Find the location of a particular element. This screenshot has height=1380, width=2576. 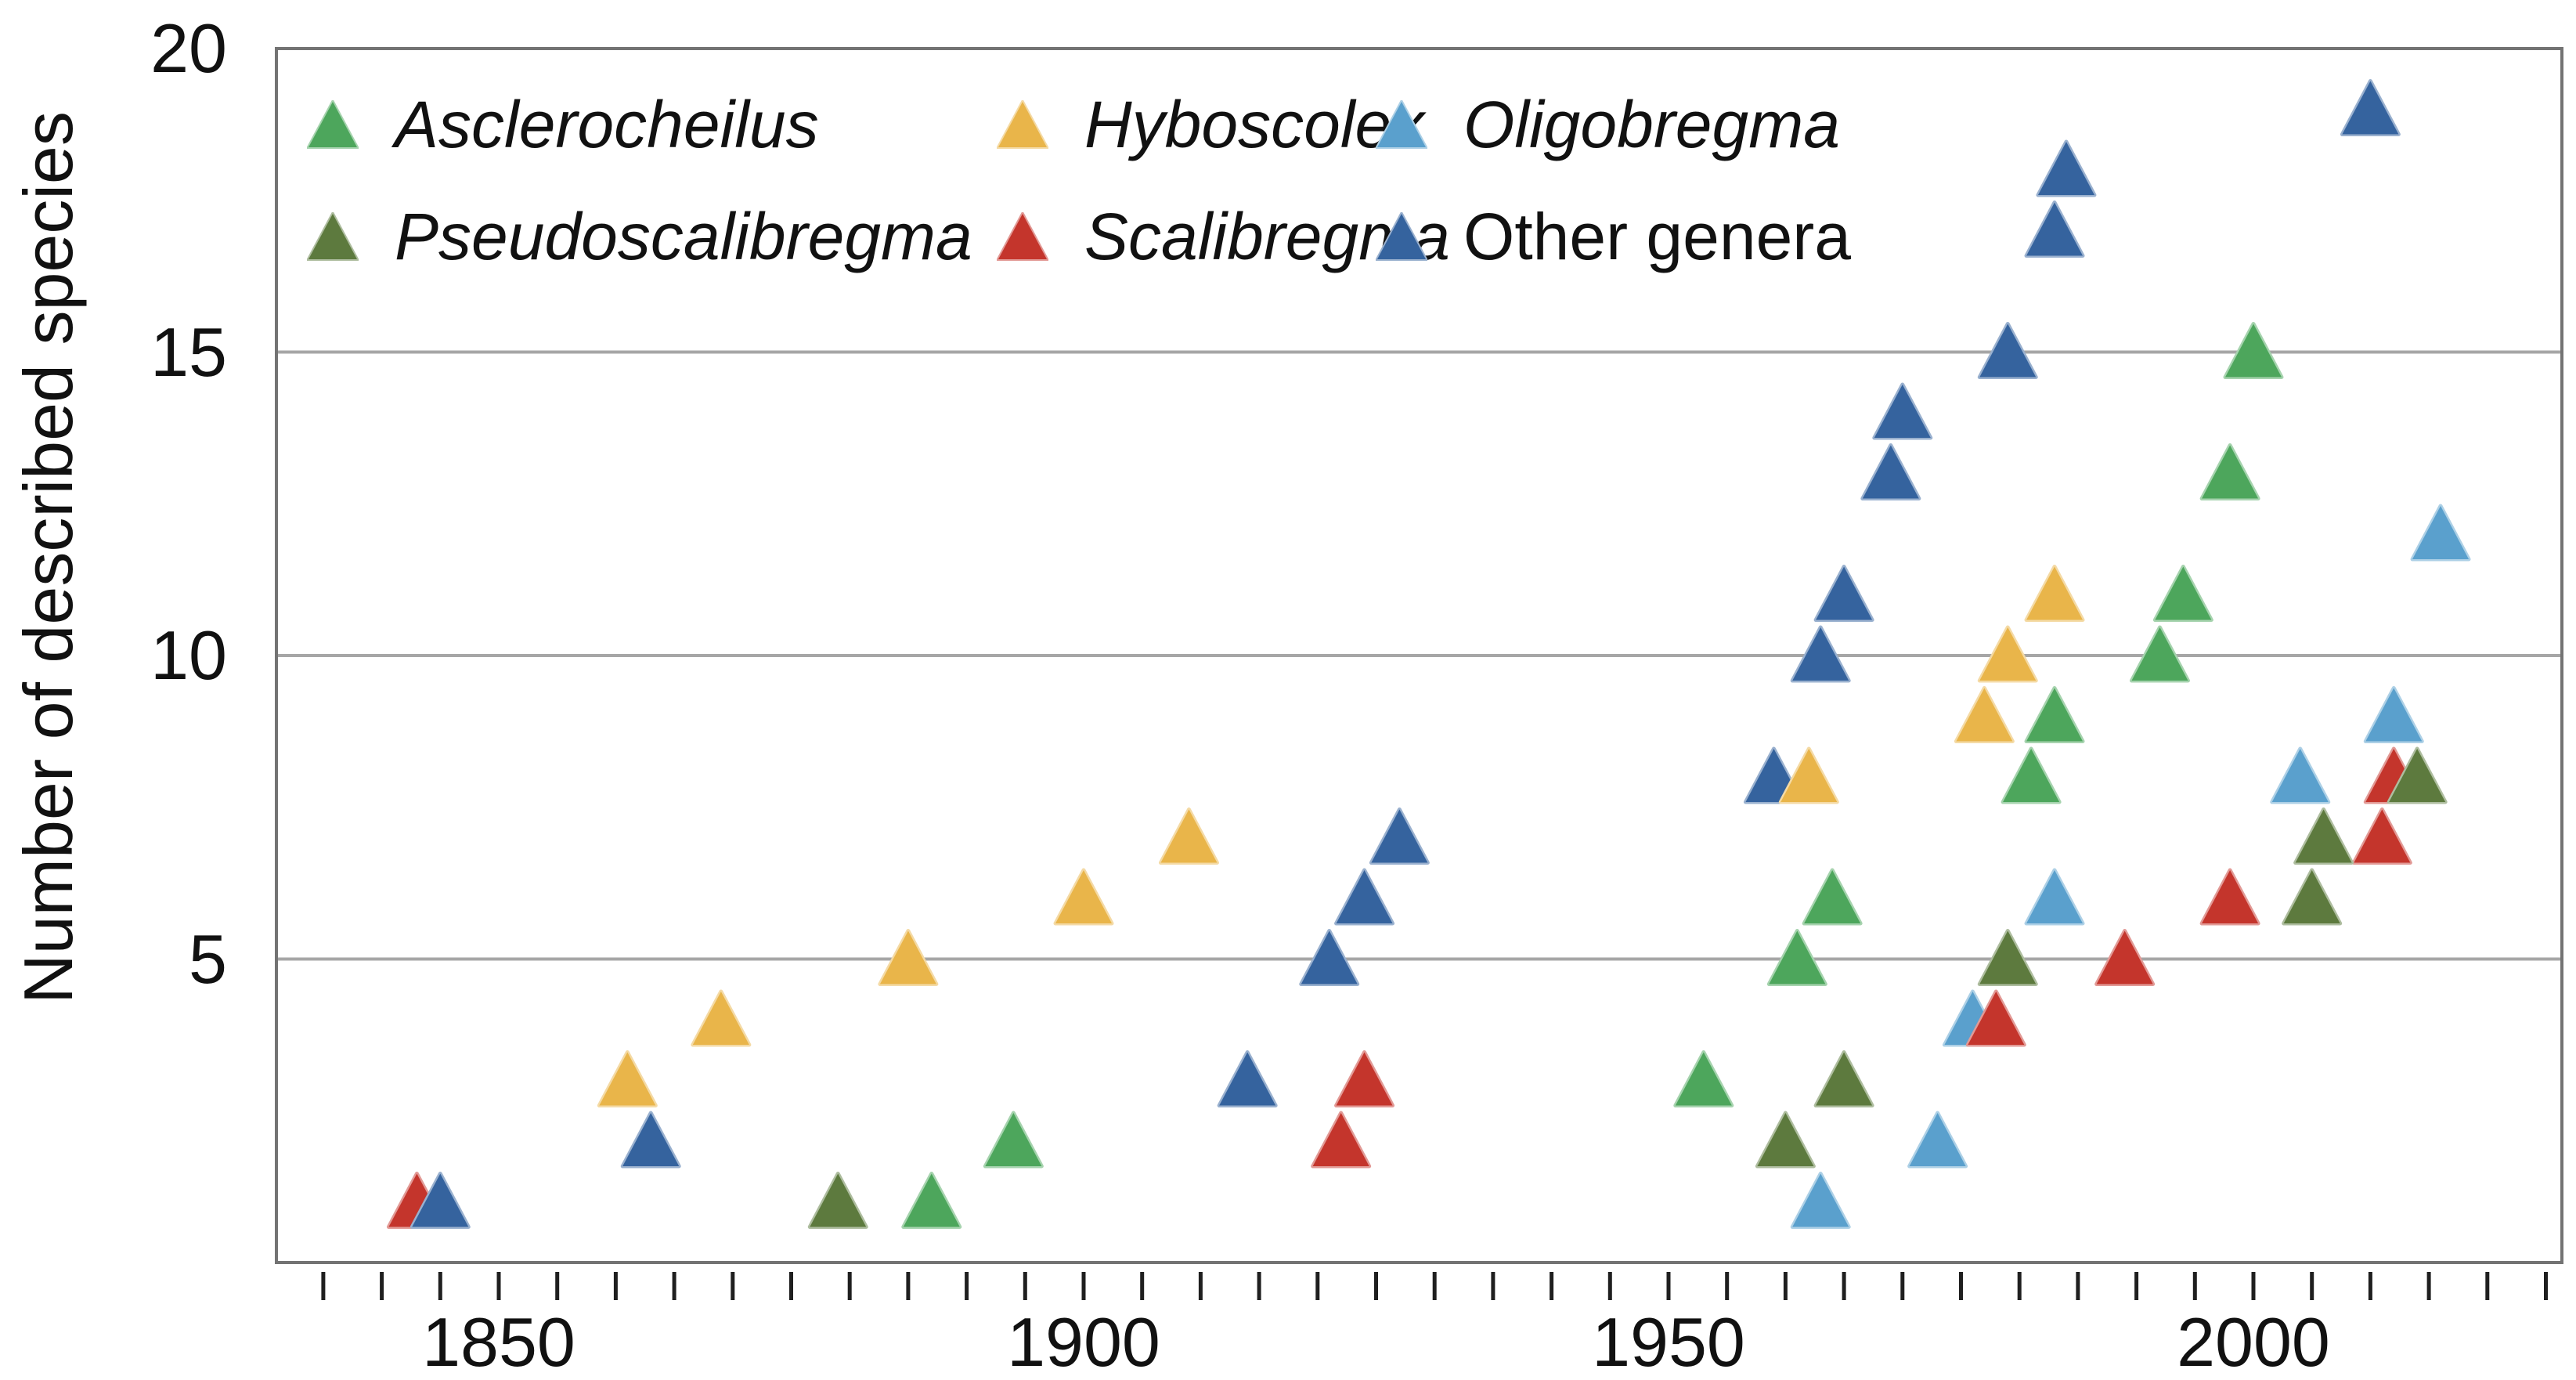

y-tick-label-10: 10 is located at coordinates (188, 655).